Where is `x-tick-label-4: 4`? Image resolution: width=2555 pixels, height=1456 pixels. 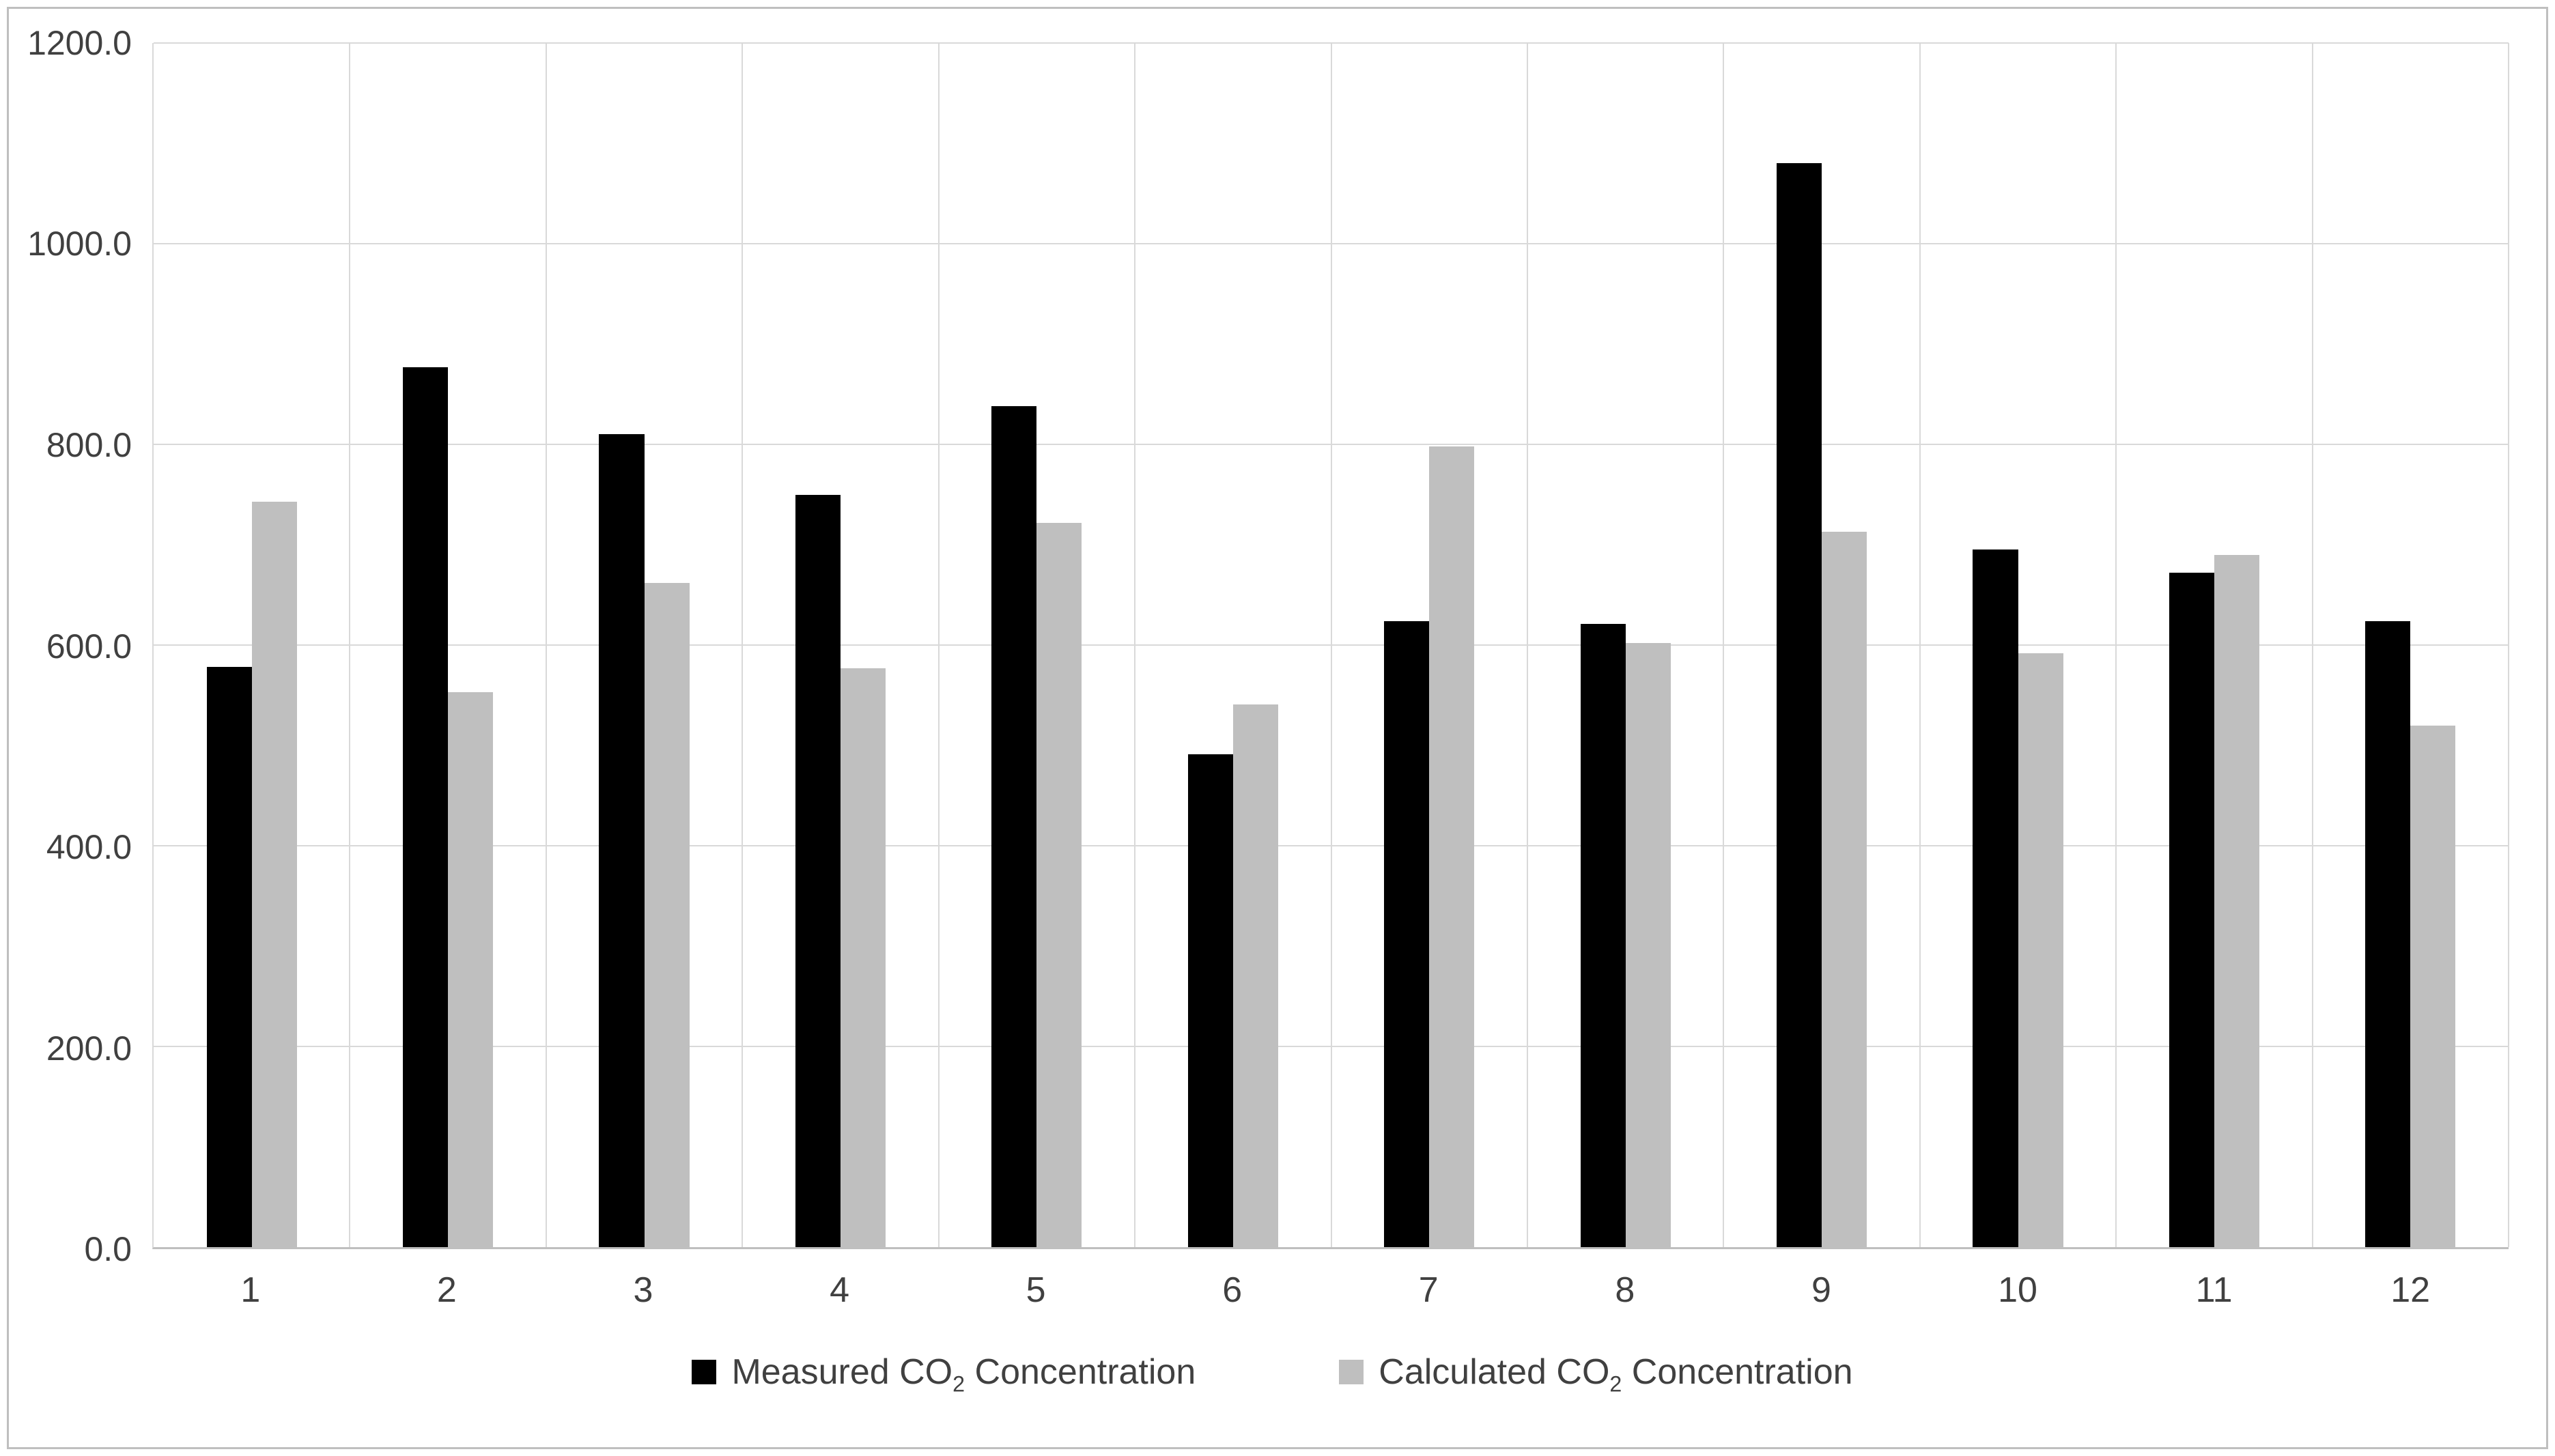 x-tick-label-4: 4 is located at coordinates (840, 1290).